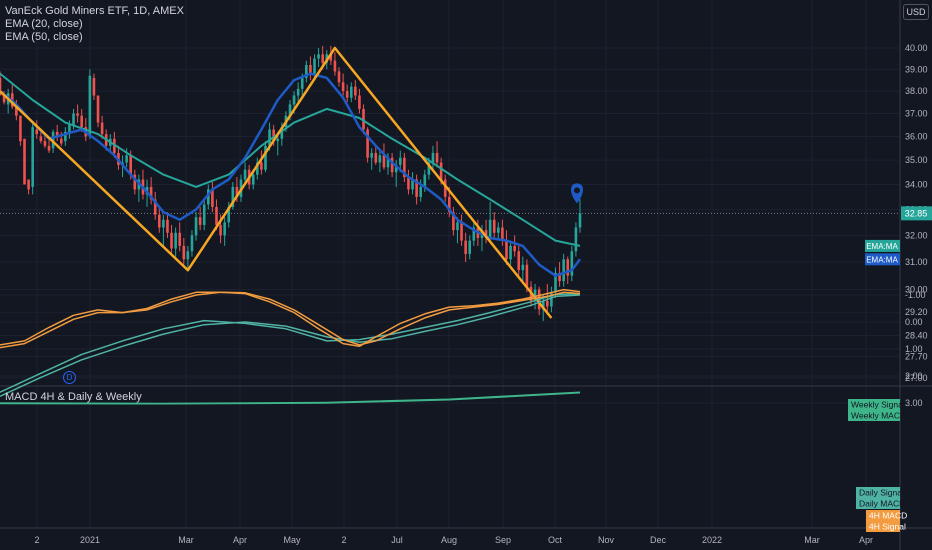  Describe the element at coordinates (449, 540) in the screenshot. I see `time-tick-label: Aug` at that location.